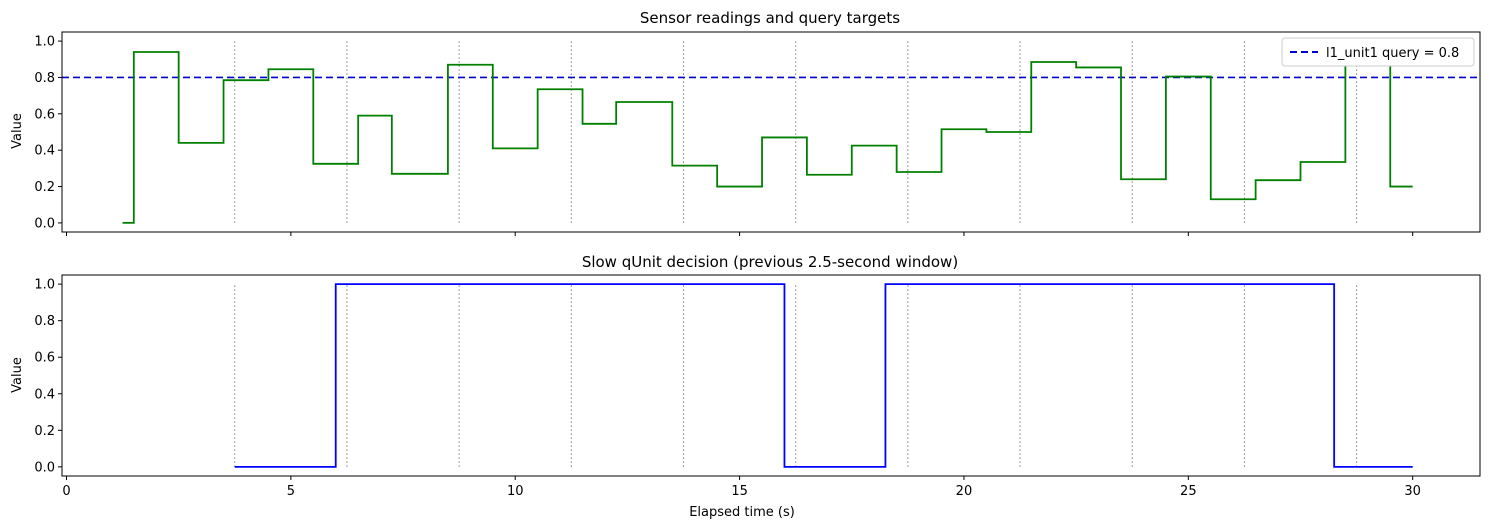 This screenshot has height=530, width=1490. What do you see at coordinates (1188, 491) in the screenshot?
I see `bottom-x-tick-label-5: 25` at bounding box center [1188, 491].